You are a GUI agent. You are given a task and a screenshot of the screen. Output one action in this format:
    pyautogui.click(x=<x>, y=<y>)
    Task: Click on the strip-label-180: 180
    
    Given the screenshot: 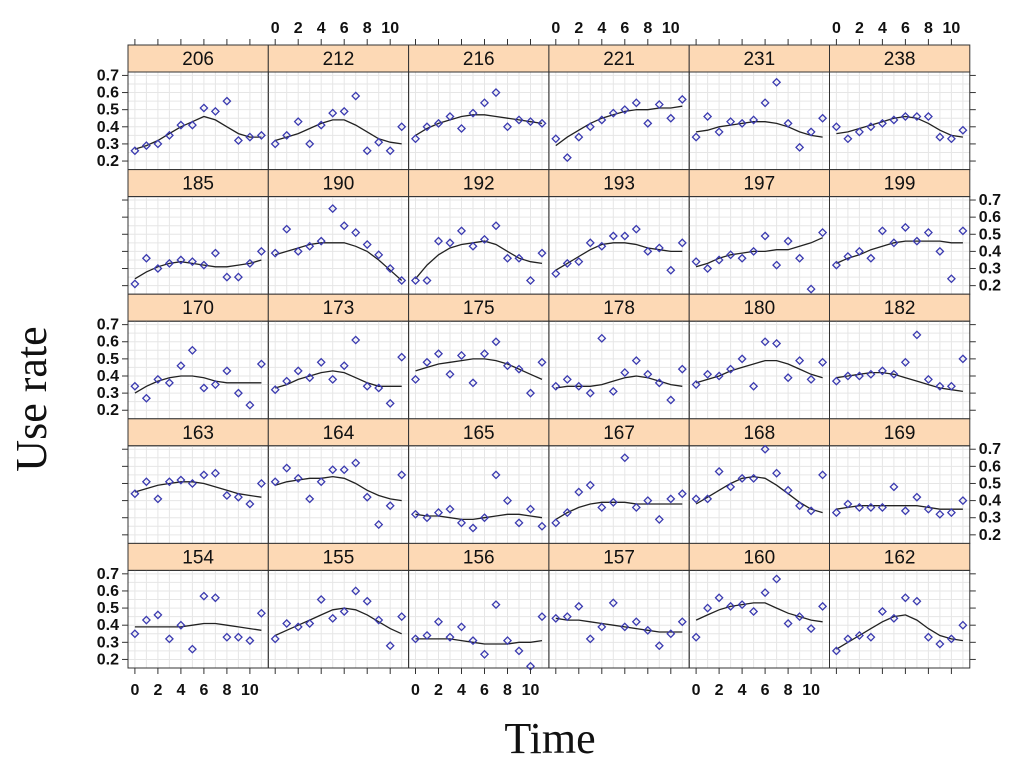 What is the action you would take?
    pyautogui.click(x=759, y=308)
    